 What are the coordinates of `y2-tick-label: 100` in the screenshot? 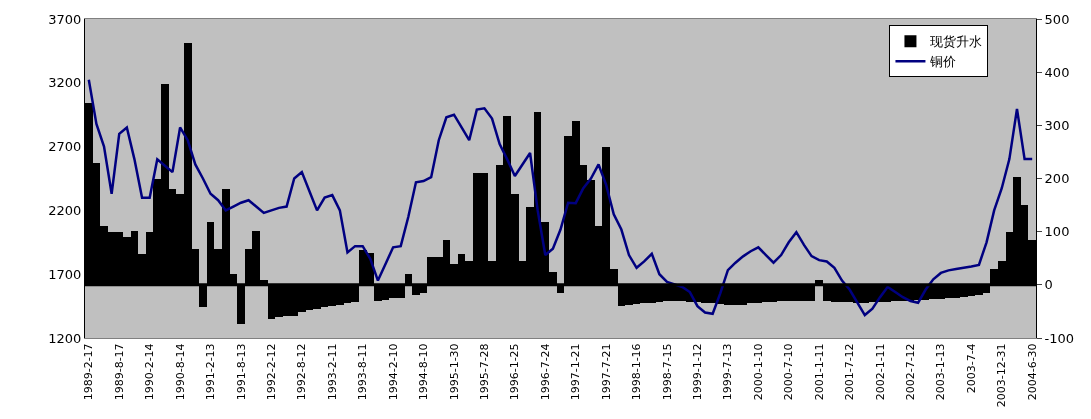 It's located at (1057, 232).